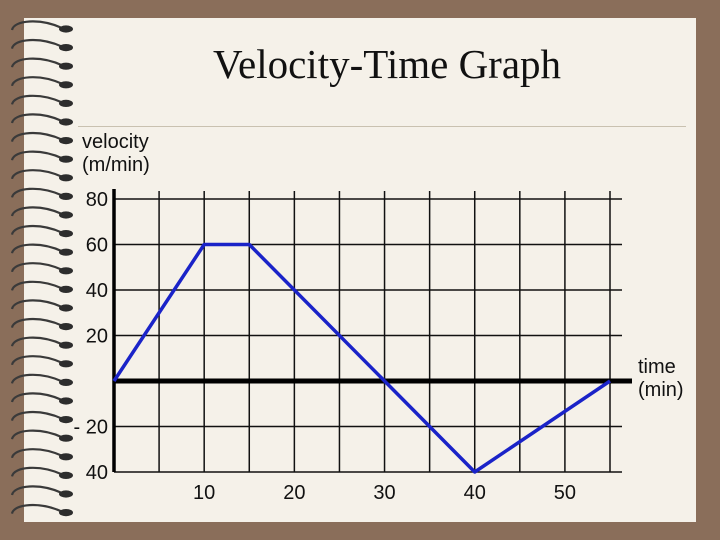 This screenshot has height=540, width=720. What do you see at coordinates (97, 200) in the screenshot?
I see `y-tick-label: 80` at bounding box center [97, 200].